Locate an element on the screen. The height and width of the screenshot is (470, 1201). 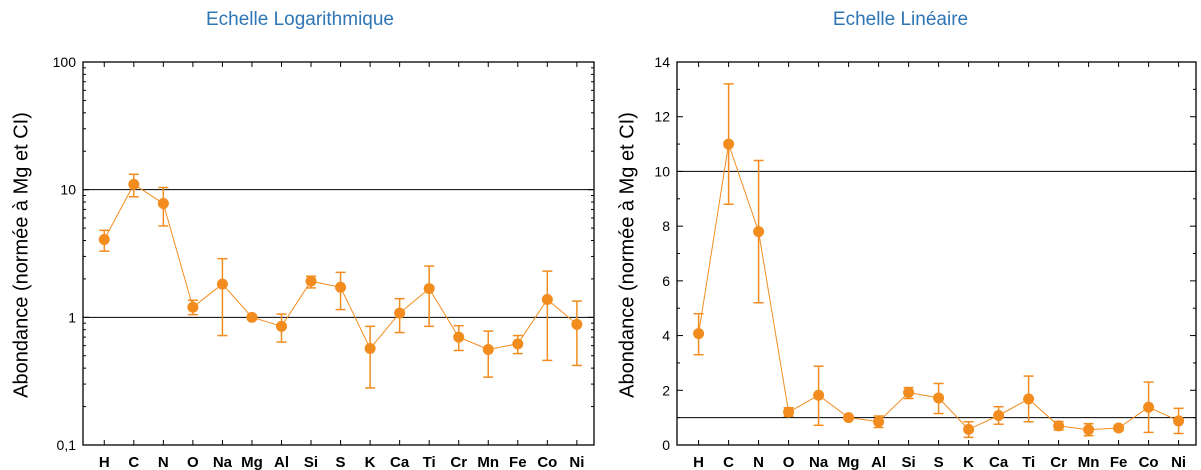
y-tick-label: 12 is located at coordinates (662, 117).